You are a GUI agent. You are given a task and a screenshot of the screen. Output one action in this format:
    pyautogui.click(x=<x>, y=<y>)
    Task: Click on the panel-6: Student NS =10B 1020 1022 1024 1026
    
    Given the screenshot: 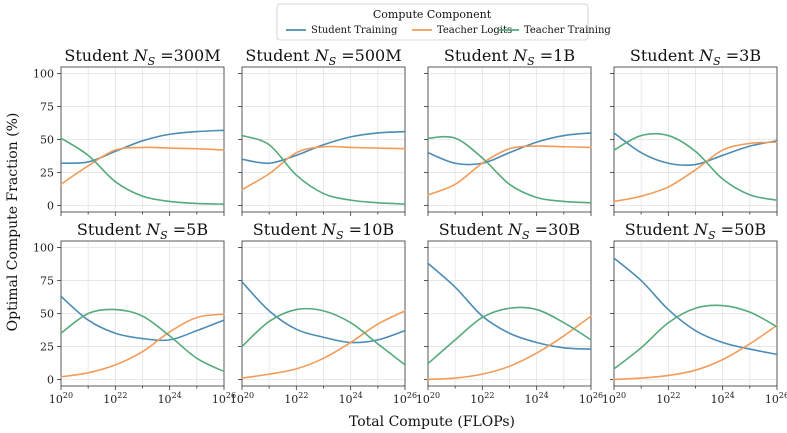 What is the action you would take?
    pyautogui.click(x=323, y=313)
    